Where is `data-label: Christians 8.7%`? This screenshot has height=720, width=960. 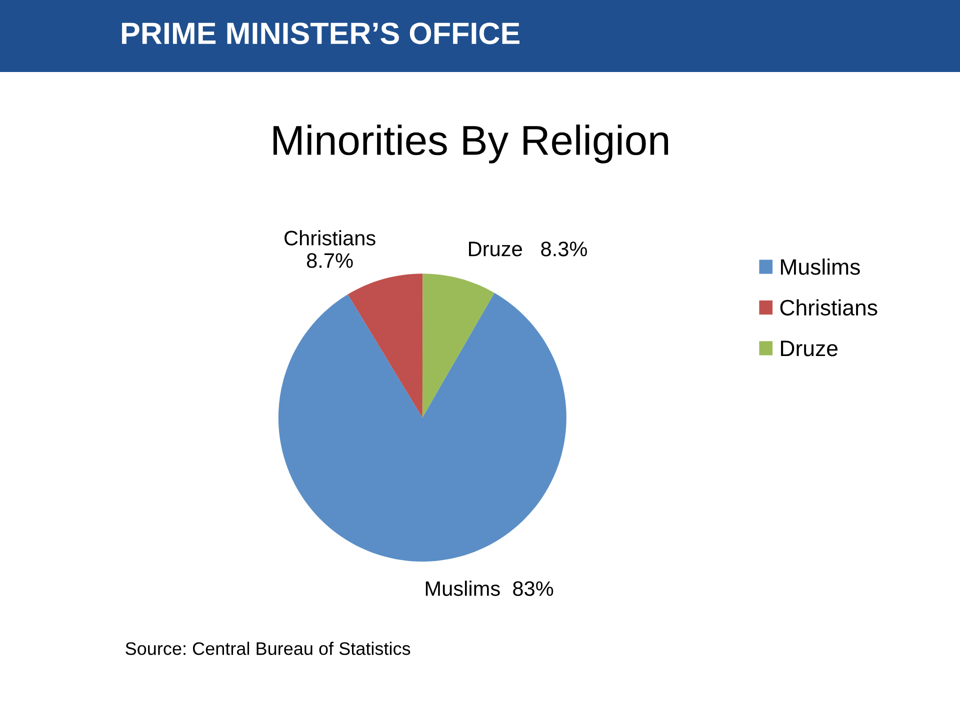 data-label: Christians 8.7% is located at coordinates (330, 249).